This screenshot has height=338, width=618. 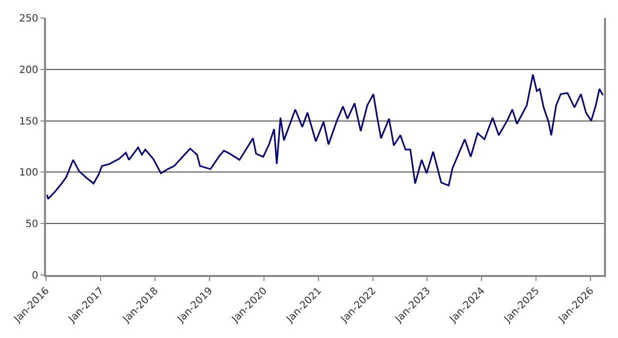 I want to click on y-tick-label: 0, so click(x=35, y=276).